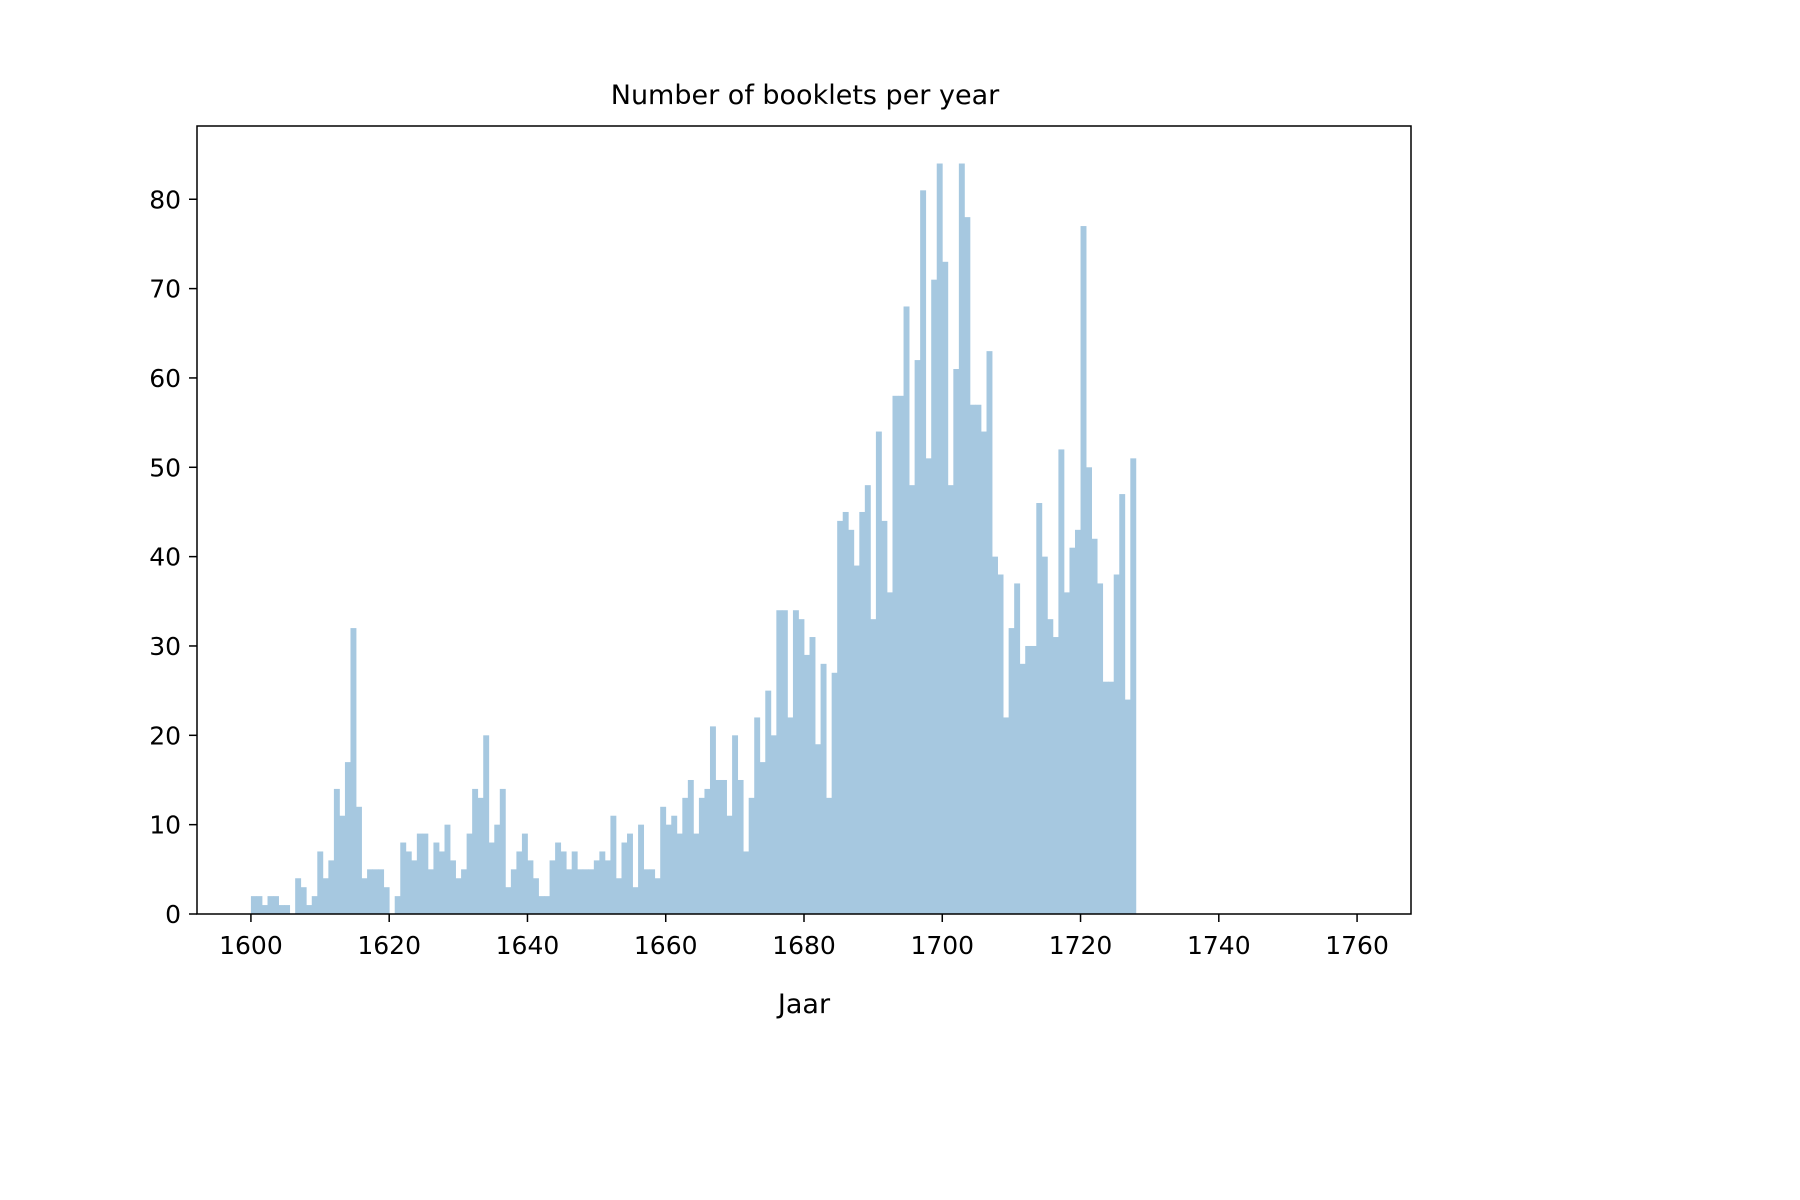 This screenshot has width=1800, height=1200. Describe the element at coordinates (666, 945) in the screenshot. I see `x-tick-label: 1660` at that location.